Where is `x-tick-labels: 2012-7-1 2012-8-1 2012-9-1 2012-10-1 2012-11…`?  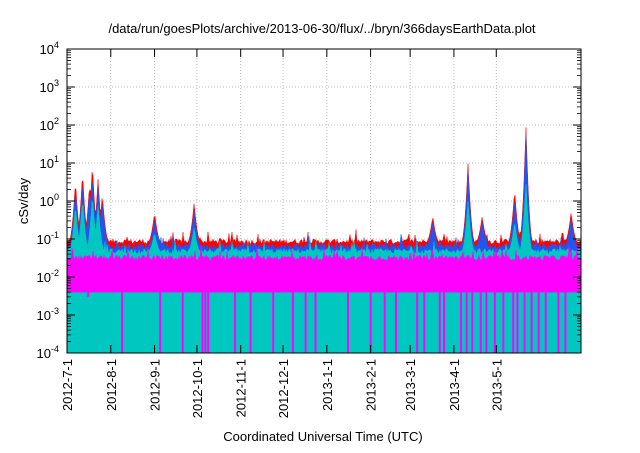 x-tick-labels: 2012-7-1 2012-8-1 2012-9-1 2012-10-1 2012-11… is located at coordinates (282, 388).